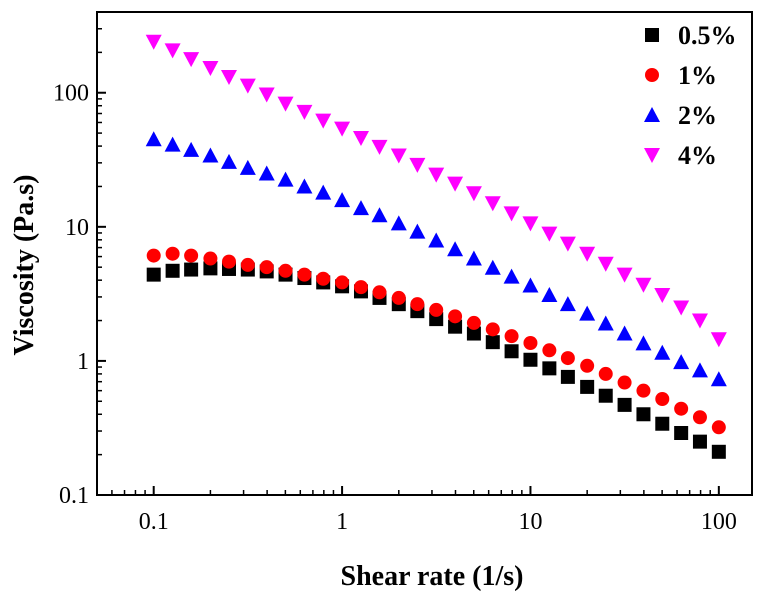 This screenshot has width=765, height=592. Describe the element at coordinates (83, 362) in the screenshot. I see `y-tick-label: 1` at that location.